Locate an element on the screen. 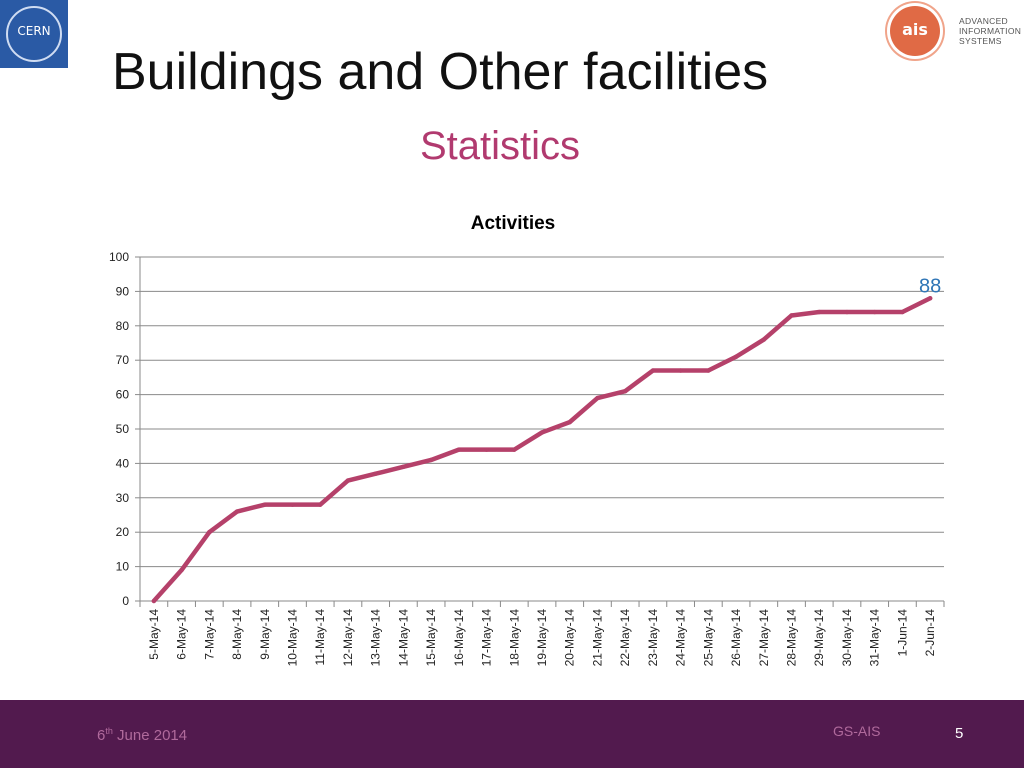 The width and height of the screenshot is (1024, 768). x-tick-label: 28-May-14 is located at coordinates (792, 638).